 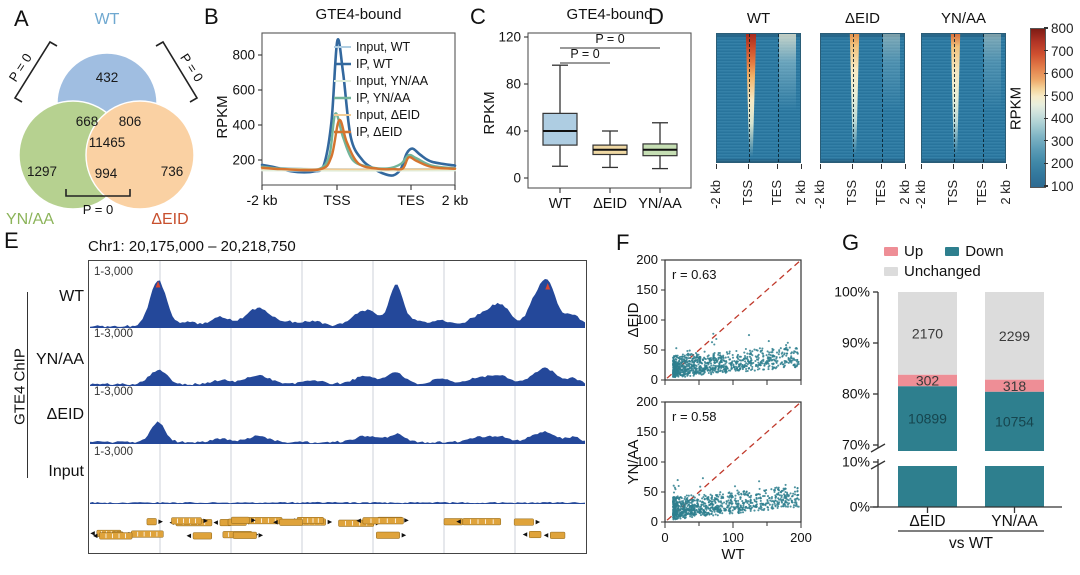 I want to click on f-ytick: 100, so click(x=647, y=461).